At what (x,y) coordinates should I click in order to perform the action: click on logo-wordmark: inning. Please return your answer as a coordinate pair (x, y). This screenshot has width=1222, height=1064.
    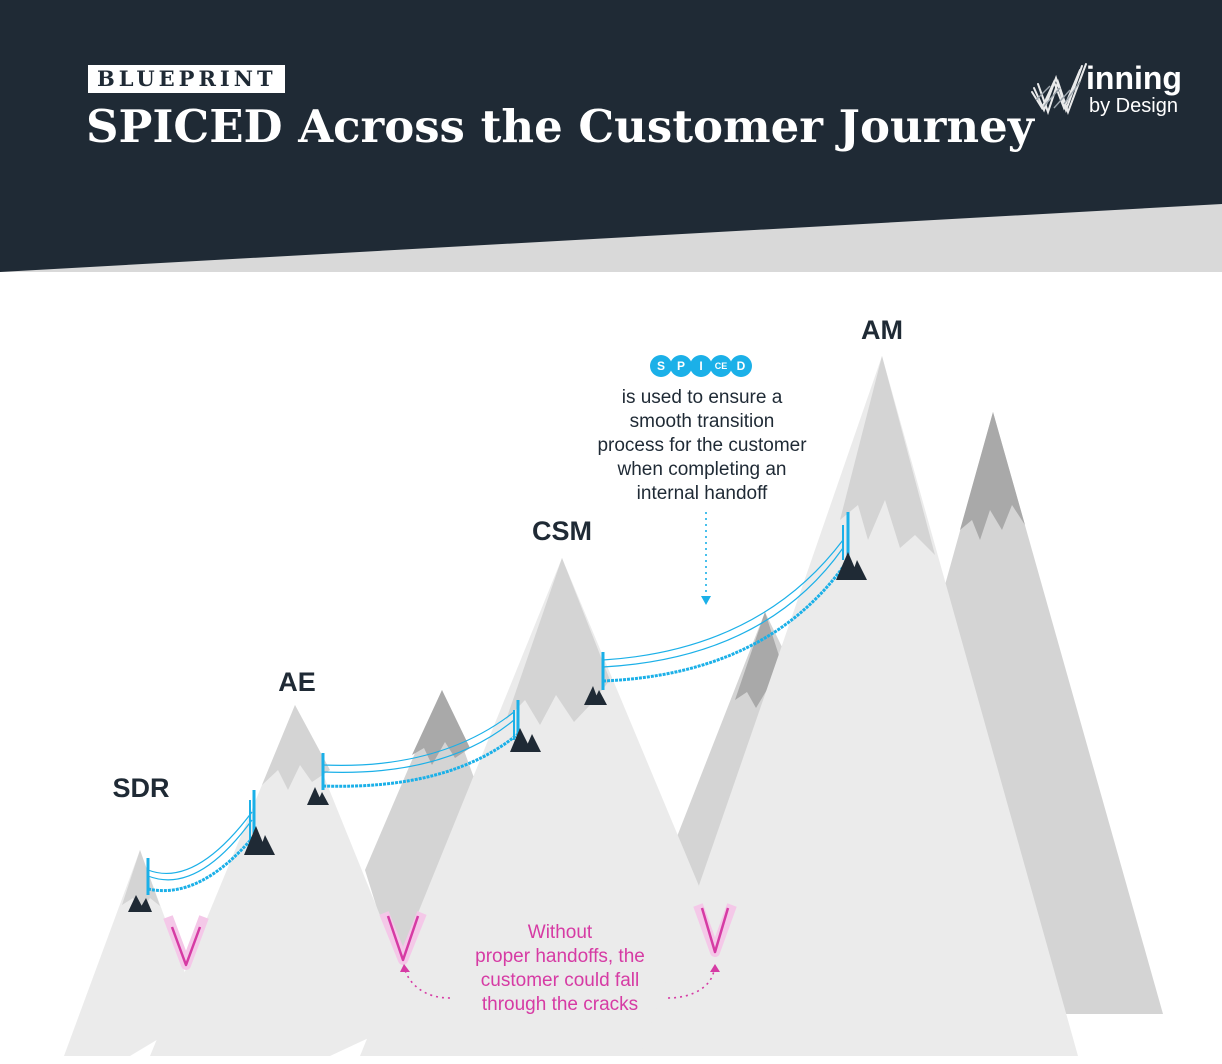
    Looking at the image, I should click on (1134, 78).